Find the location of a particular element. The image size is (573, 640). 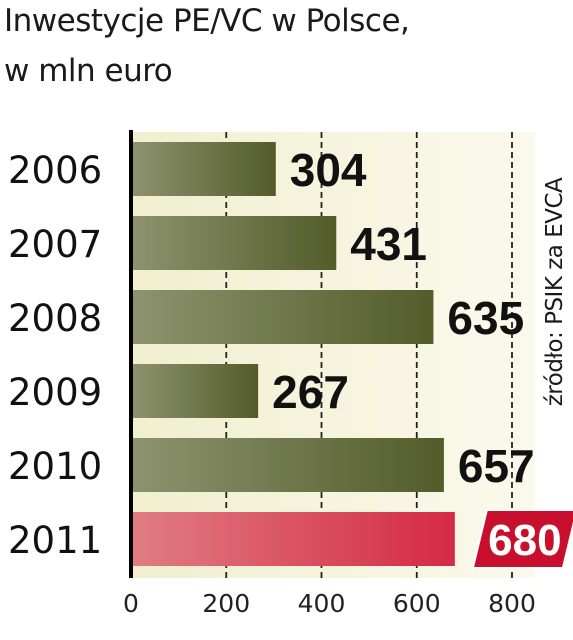

category-label-2006: 2006 is located at coordinates (55, 170).